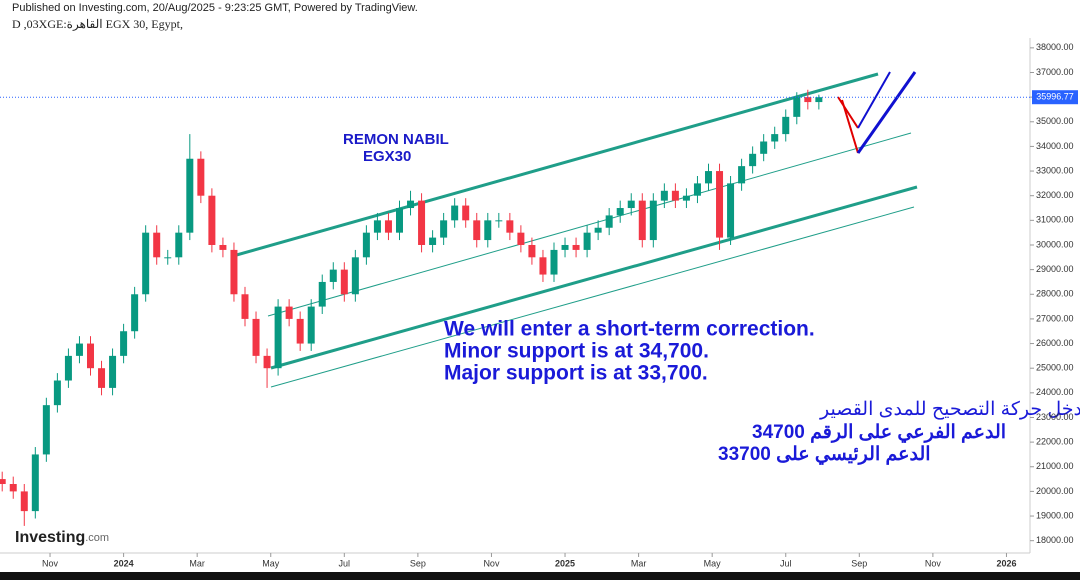 This screenshot has height=580, width=1080. I want to click on y-tick-label: 37000.00, so click(1055, 72).